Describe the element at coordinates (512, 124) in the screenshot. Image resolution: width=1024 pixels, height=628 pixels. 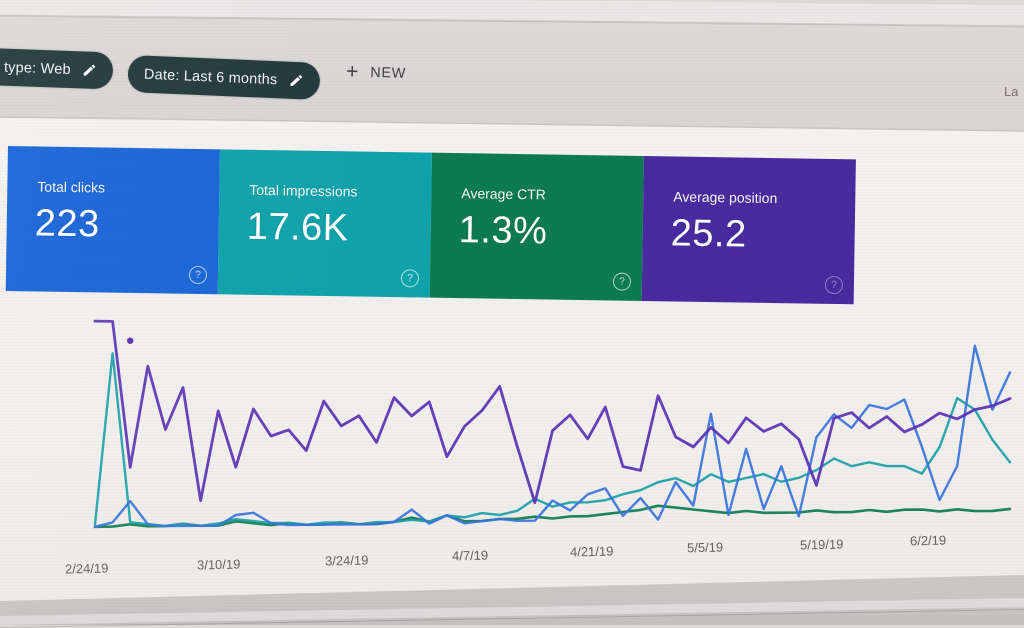
I see `header-divider-line` at that location.